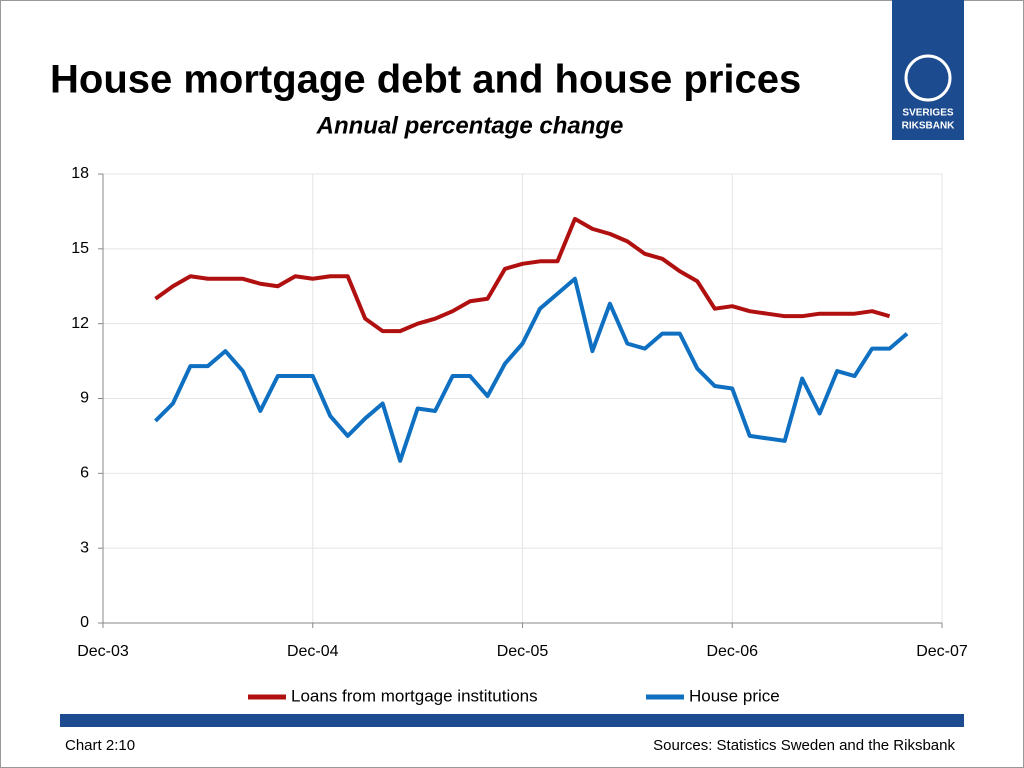 The height and width of the screenshot is (768, 1024). What do you see at coordinates (522, 275) in the screenshot?
I see `series-line` at bounding box center [522, 275].